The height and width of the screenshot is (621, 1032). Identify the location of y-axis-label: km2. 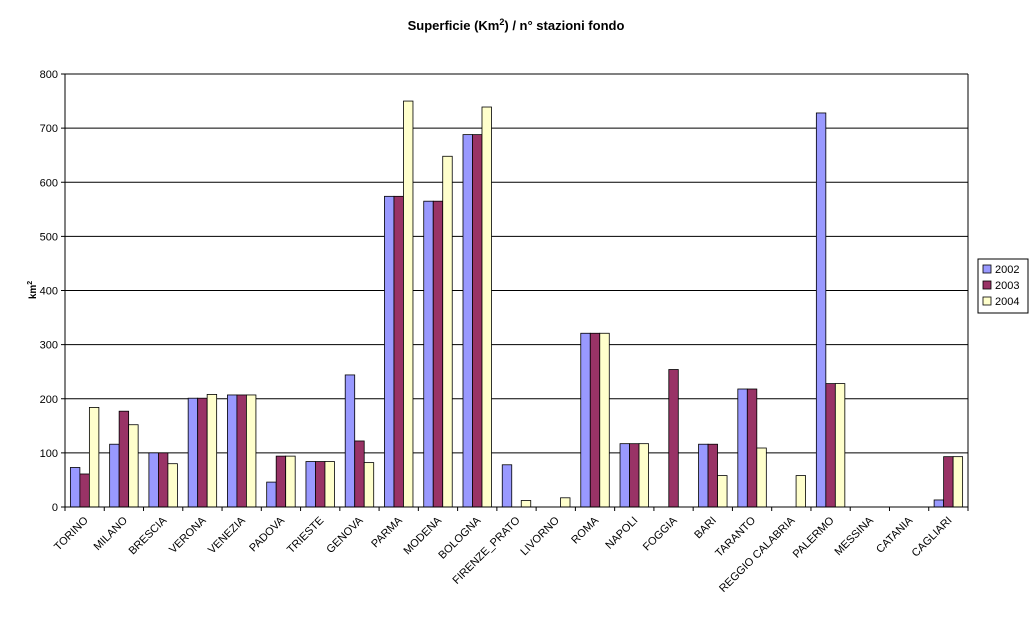
(33, 290).